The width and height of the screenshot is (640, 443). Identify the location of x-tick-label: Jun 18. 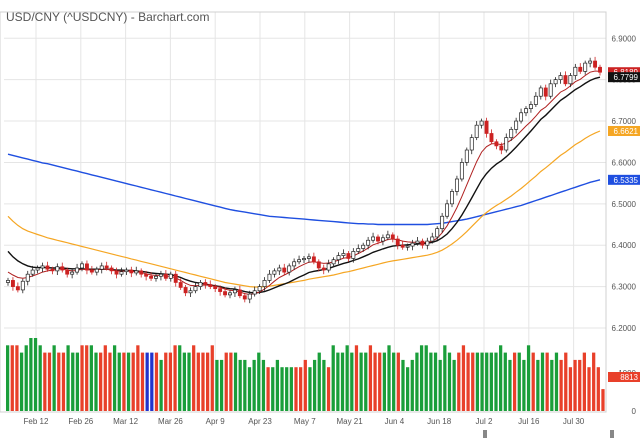
(439, 421).